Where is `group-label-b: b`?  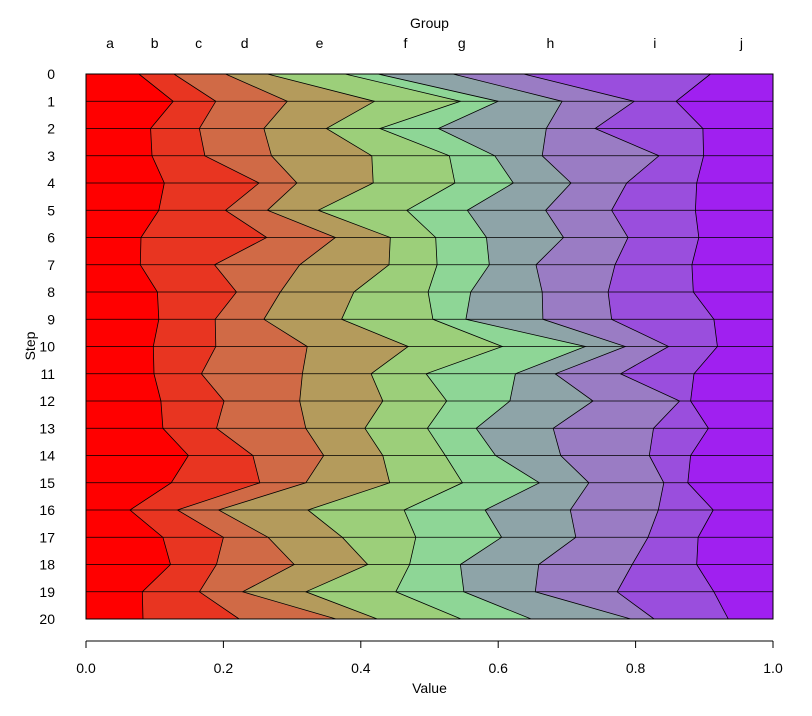
group-label-b: b is located at coordinates (155, 43).